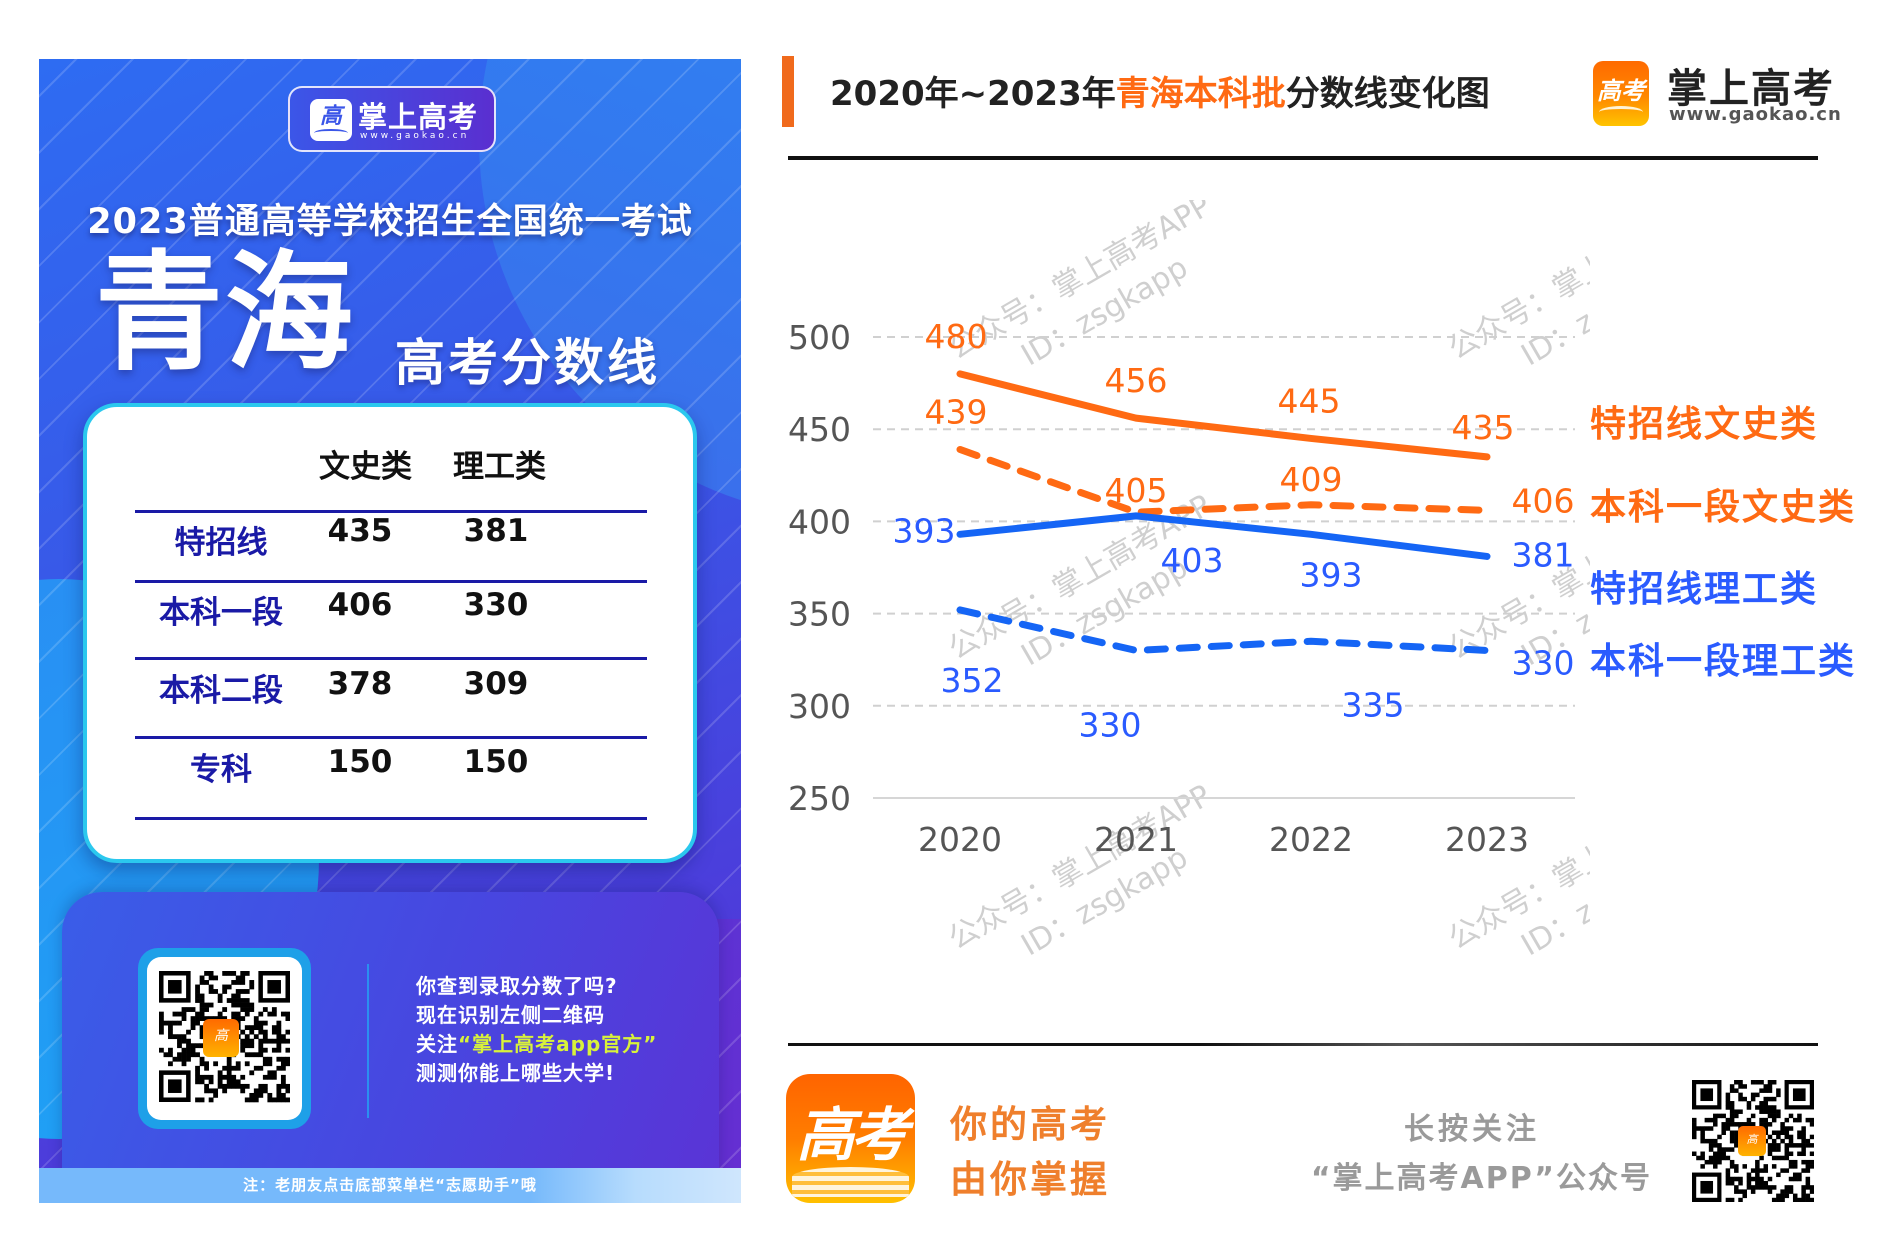 Image resolution: width=1889 pixels, height=1248 pixels. Describe the element at coordinates (1030, 1179) in the screenshot. I see `slogan-line-2: 由你掌握` at that location.